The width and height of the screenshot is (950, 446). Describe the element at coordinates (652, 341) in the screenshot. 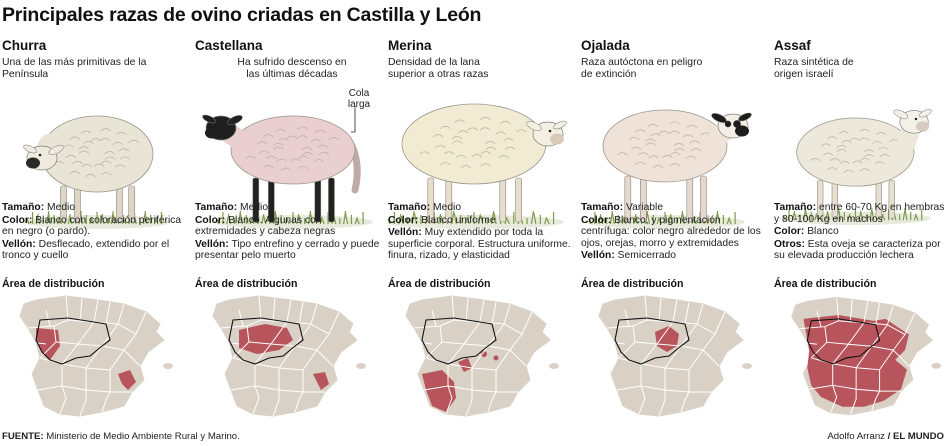

I see `map-castilla-leon-outline` at that location.